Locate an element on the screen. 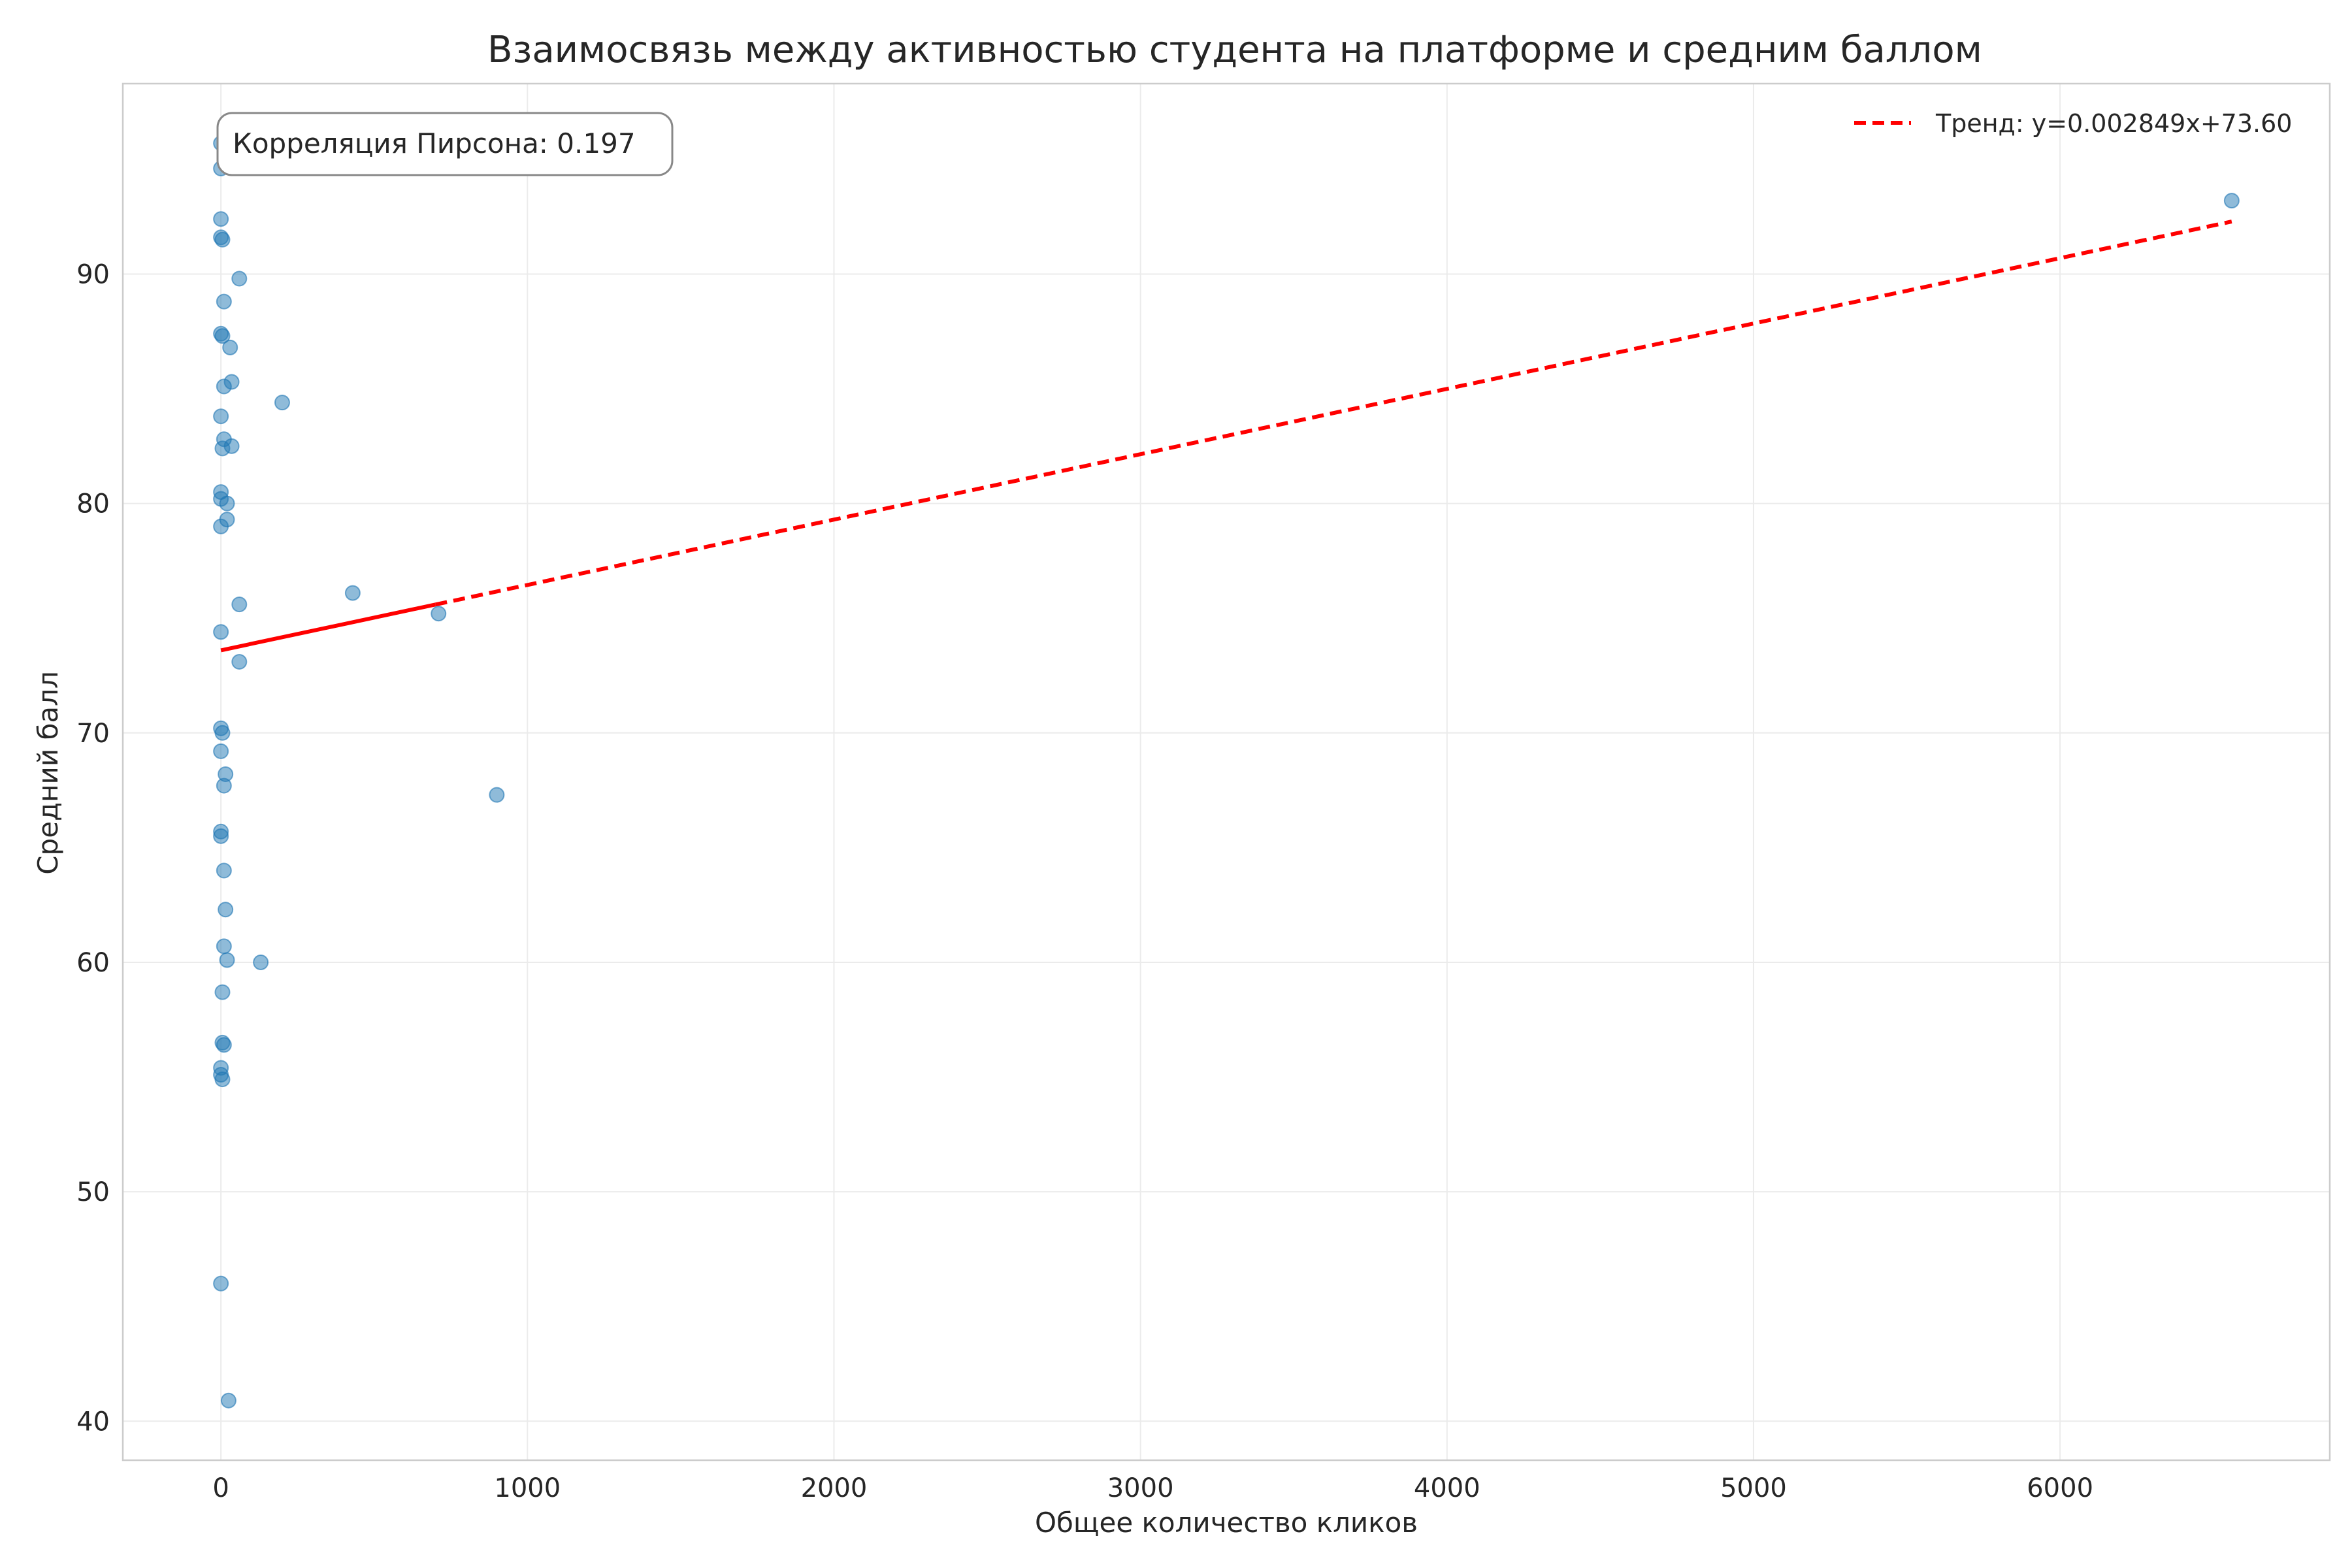 This screenshot has width=2352, height=1568. x-tick-label: 0 is located at coordinates (220, 1488).